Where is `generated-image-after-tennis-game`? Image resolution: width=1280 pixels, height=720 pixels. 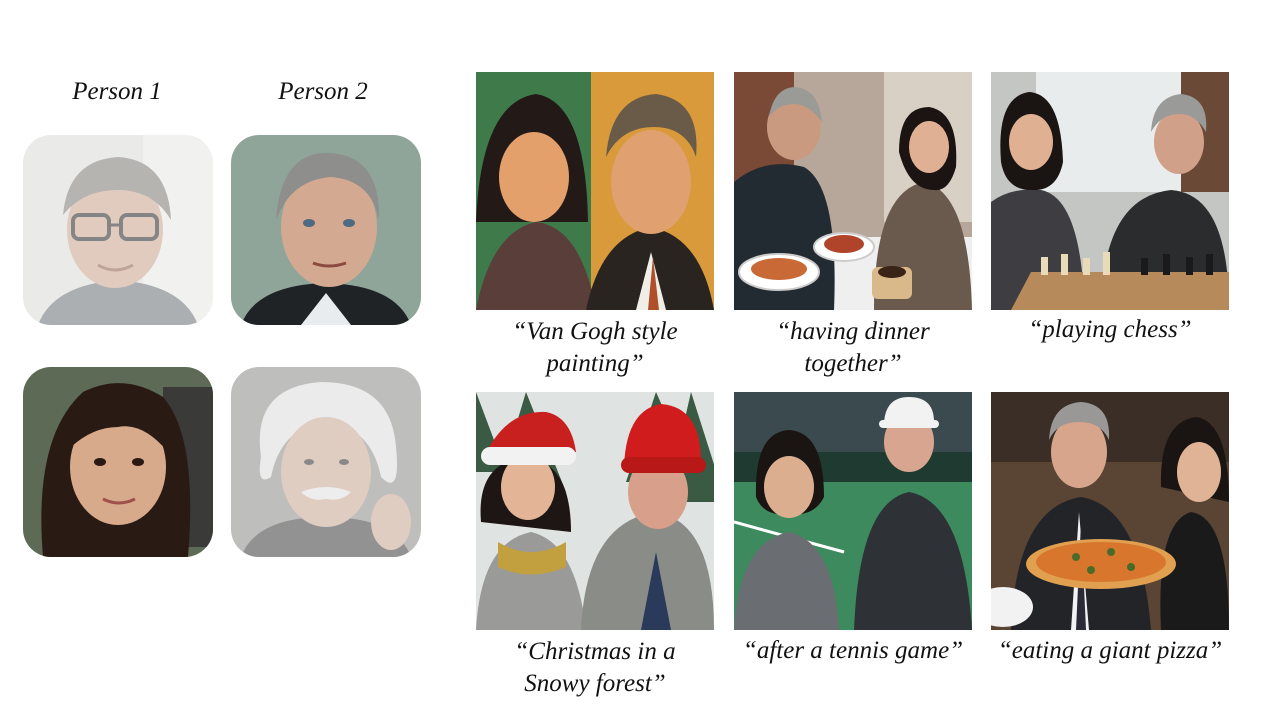
generated-image-after-tennis-game is located at coordinates (853, 511).